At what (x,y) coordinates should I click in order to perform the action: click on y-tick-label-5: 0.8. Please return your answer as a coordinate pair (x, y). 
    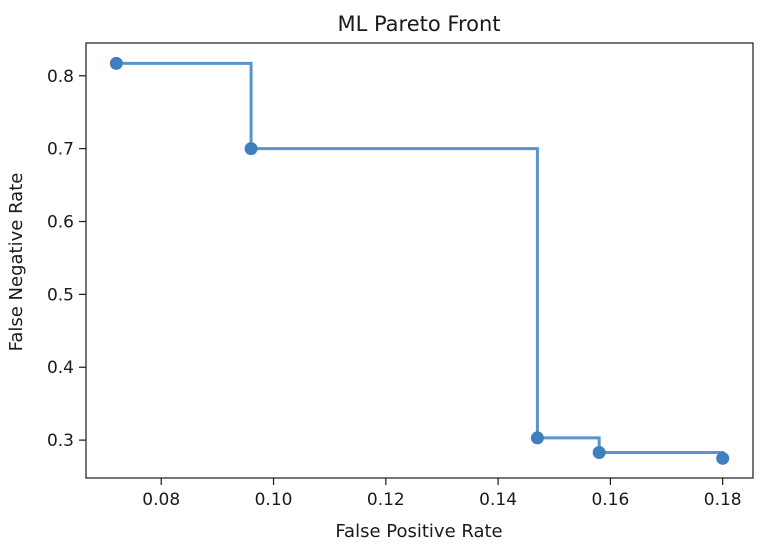
    Looking at the image, I should click on (60, 77).